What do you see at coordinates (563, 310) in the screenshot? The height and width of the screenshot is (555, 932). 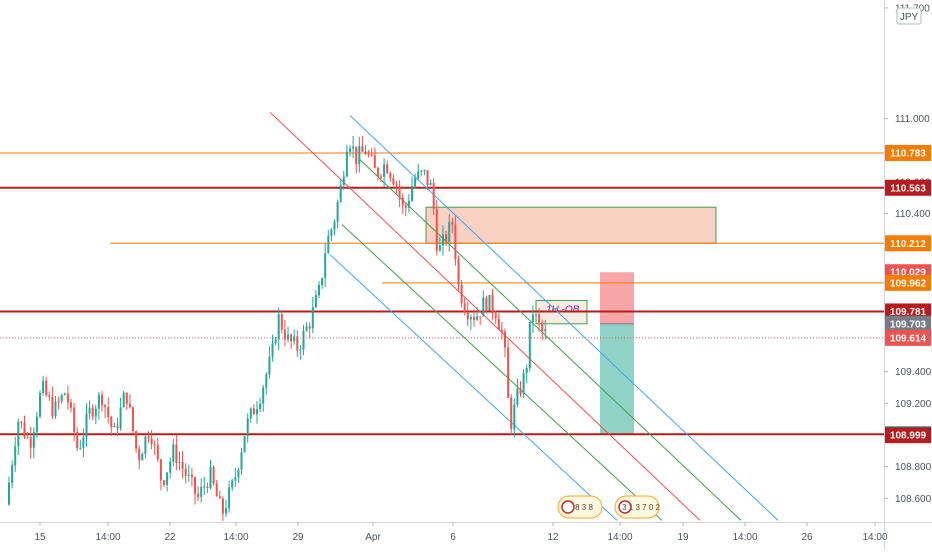 I see `zone-label: 1H -OB` at bounding box center [563, 310].